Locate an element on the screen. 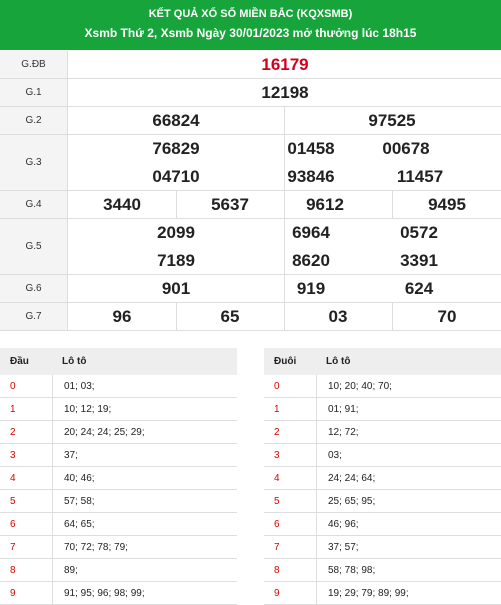 The width and height of the screenshot is (501, 605). prize-label: G.7 is located at coordinates (34, 317).